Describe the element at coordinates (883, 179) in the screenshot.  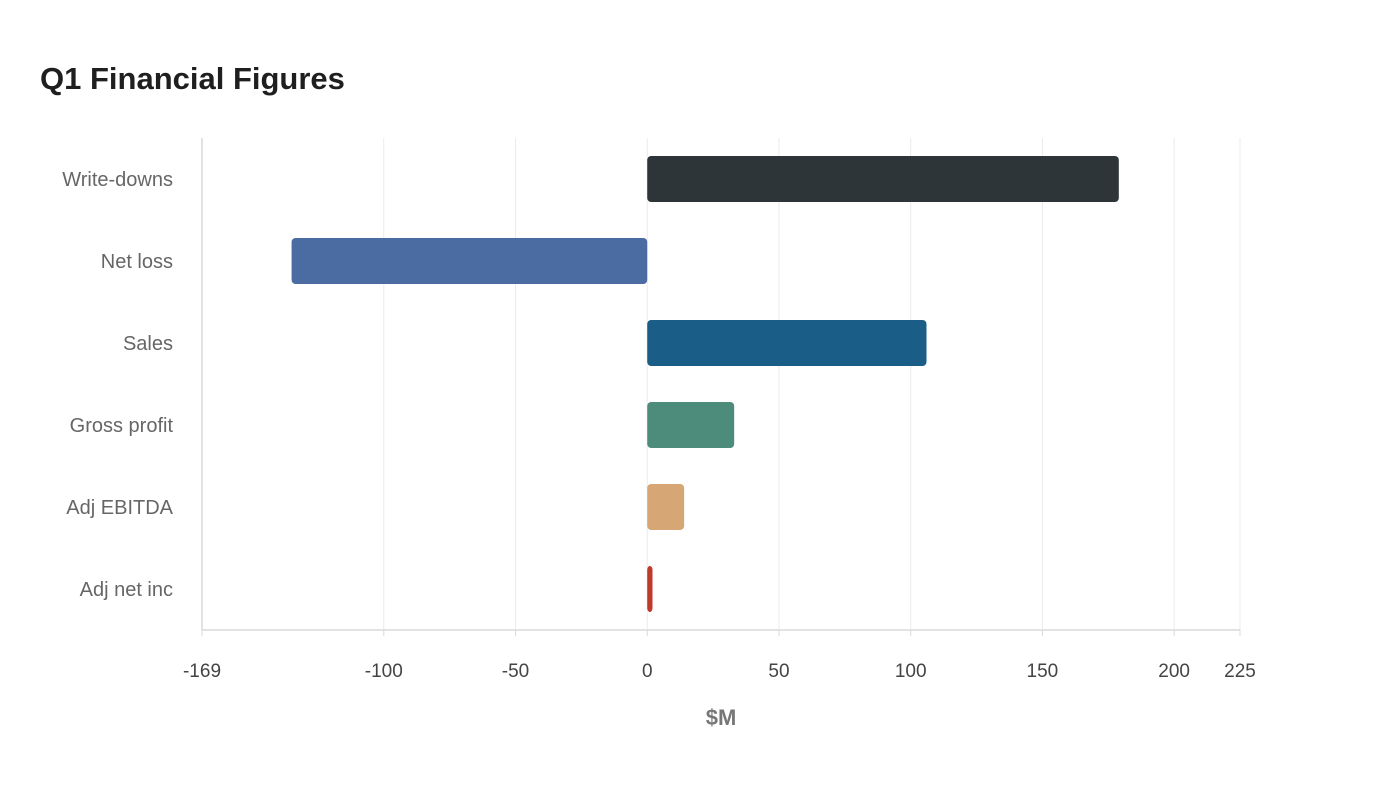
I see `bar-write-downs` at that location.